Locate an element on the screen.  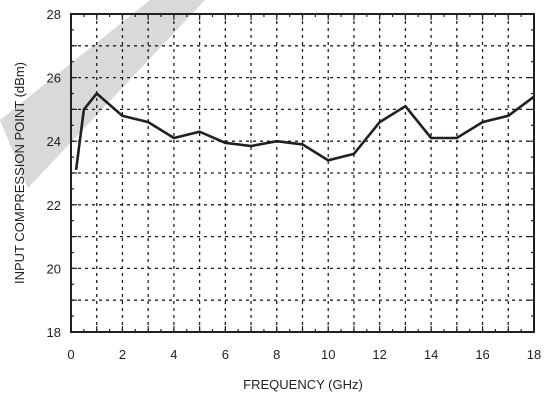
x-tick-label: 18 is located at coordinates (534, 354).